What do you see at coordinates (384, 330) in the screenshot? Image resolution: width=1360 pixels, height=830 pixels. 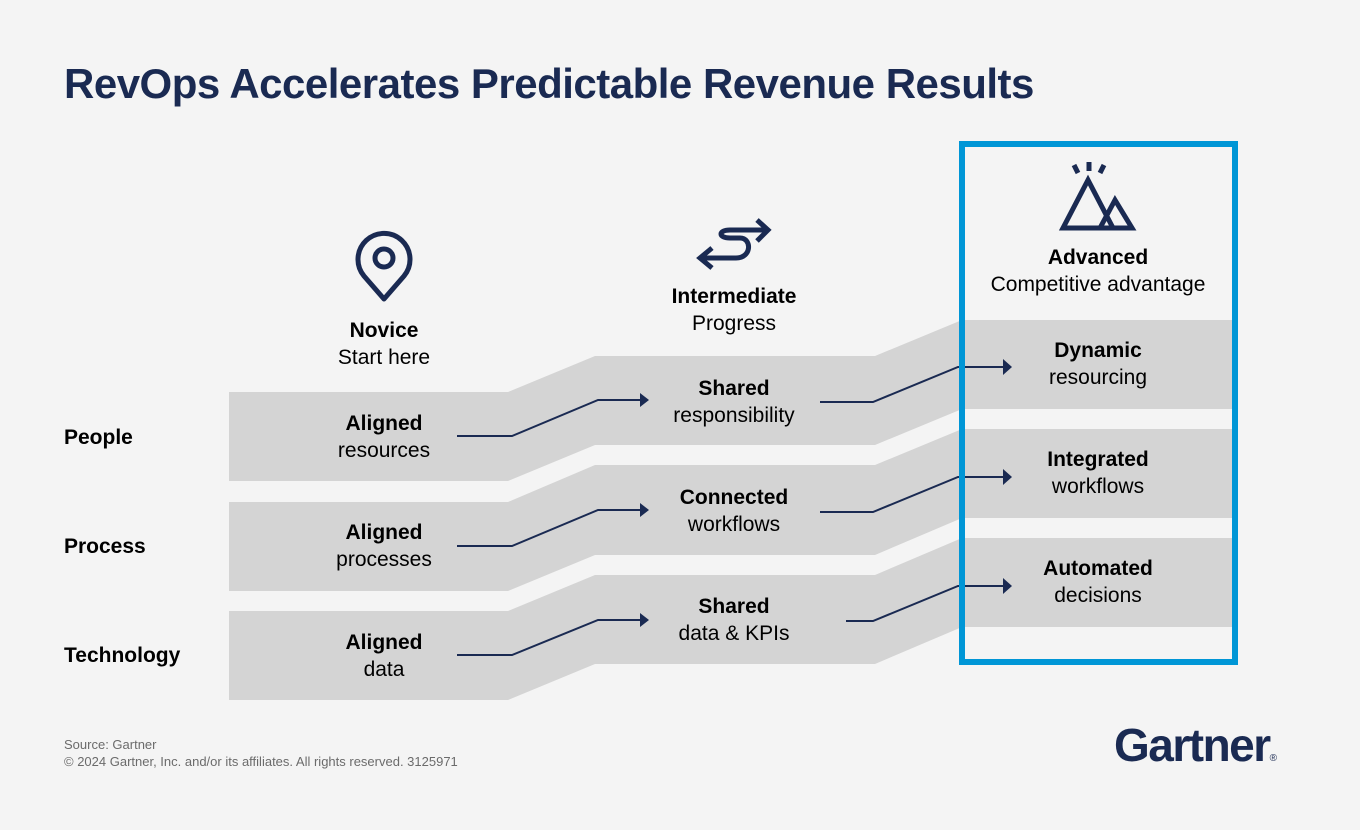 I see `stage-name: Novice` at bounding box center [384, 330].